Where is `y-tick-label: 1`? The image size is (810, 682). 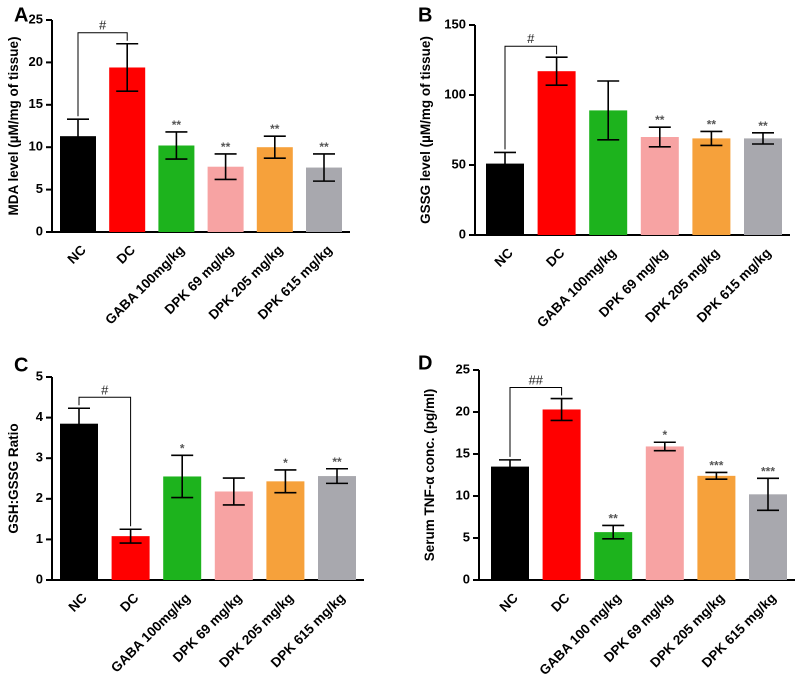
y-tick-label: 1 is located at coordinates (39, 538).